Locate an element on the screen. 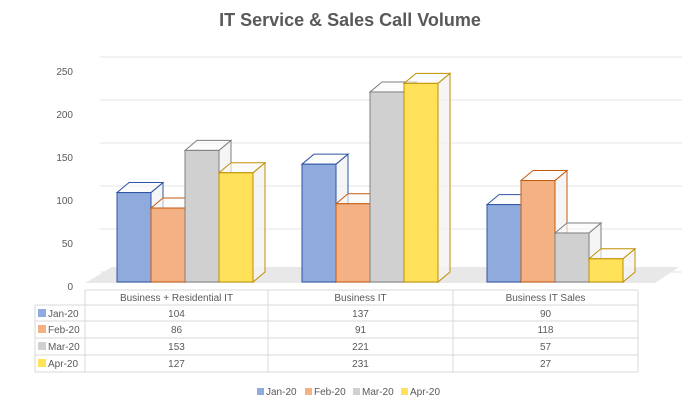 This screenshot has height=419, width=700. legend-label: Apr-20 is located at coordinates (425, 392).